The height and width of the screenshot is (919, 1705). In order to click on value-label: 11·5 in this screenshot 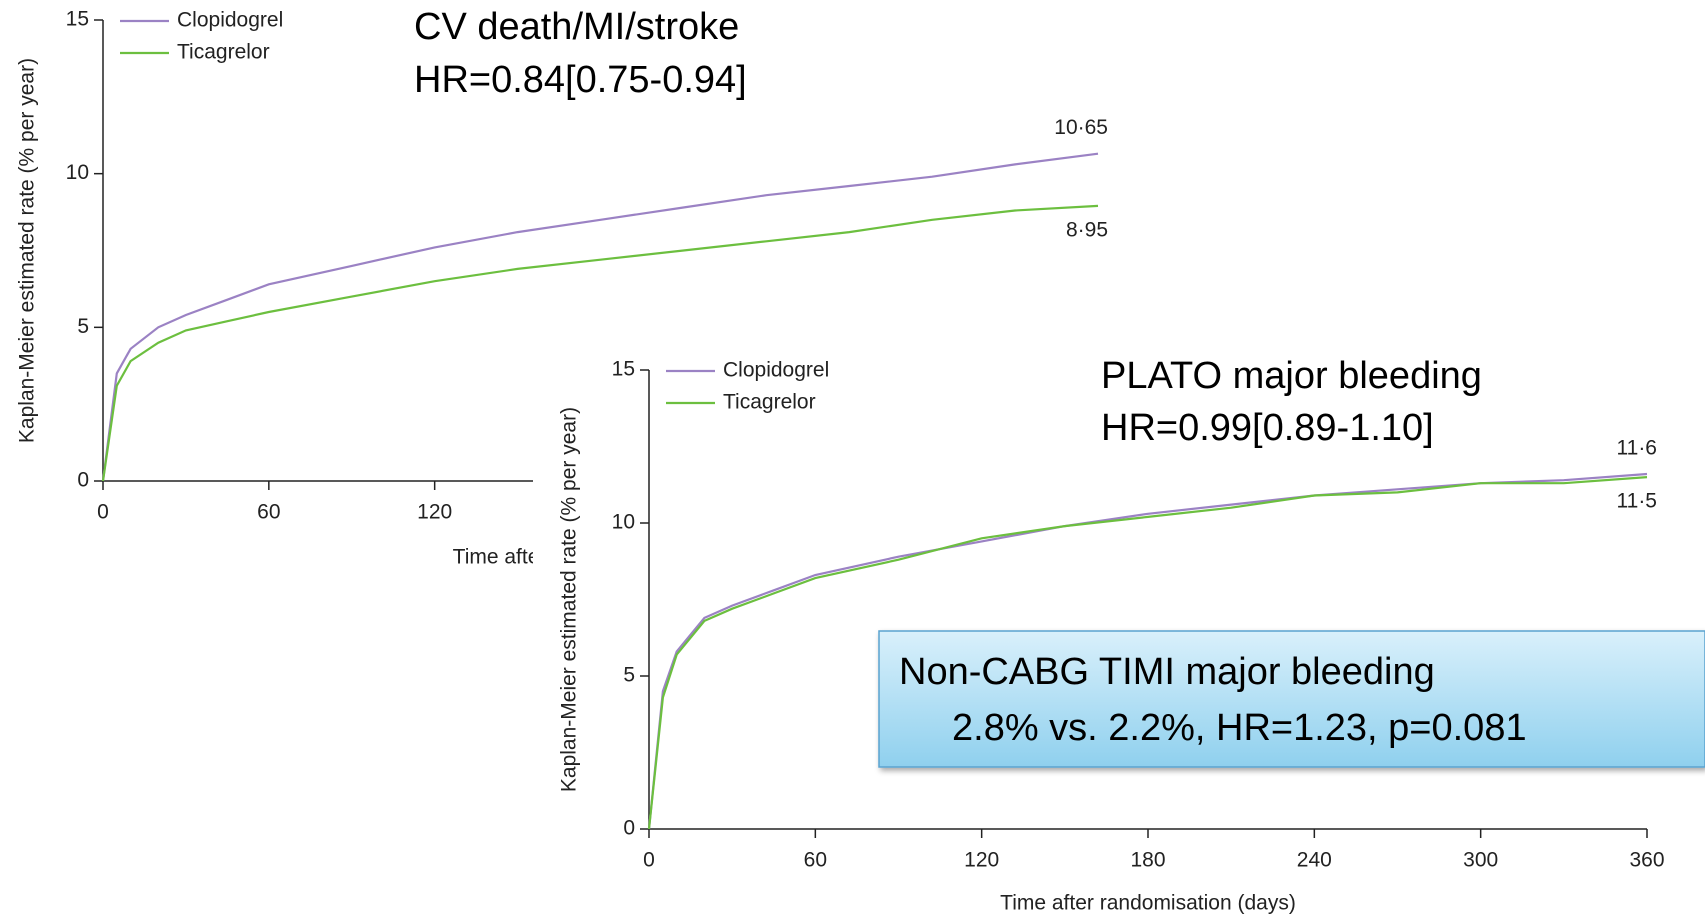, I will do `click(1637, 501)`.